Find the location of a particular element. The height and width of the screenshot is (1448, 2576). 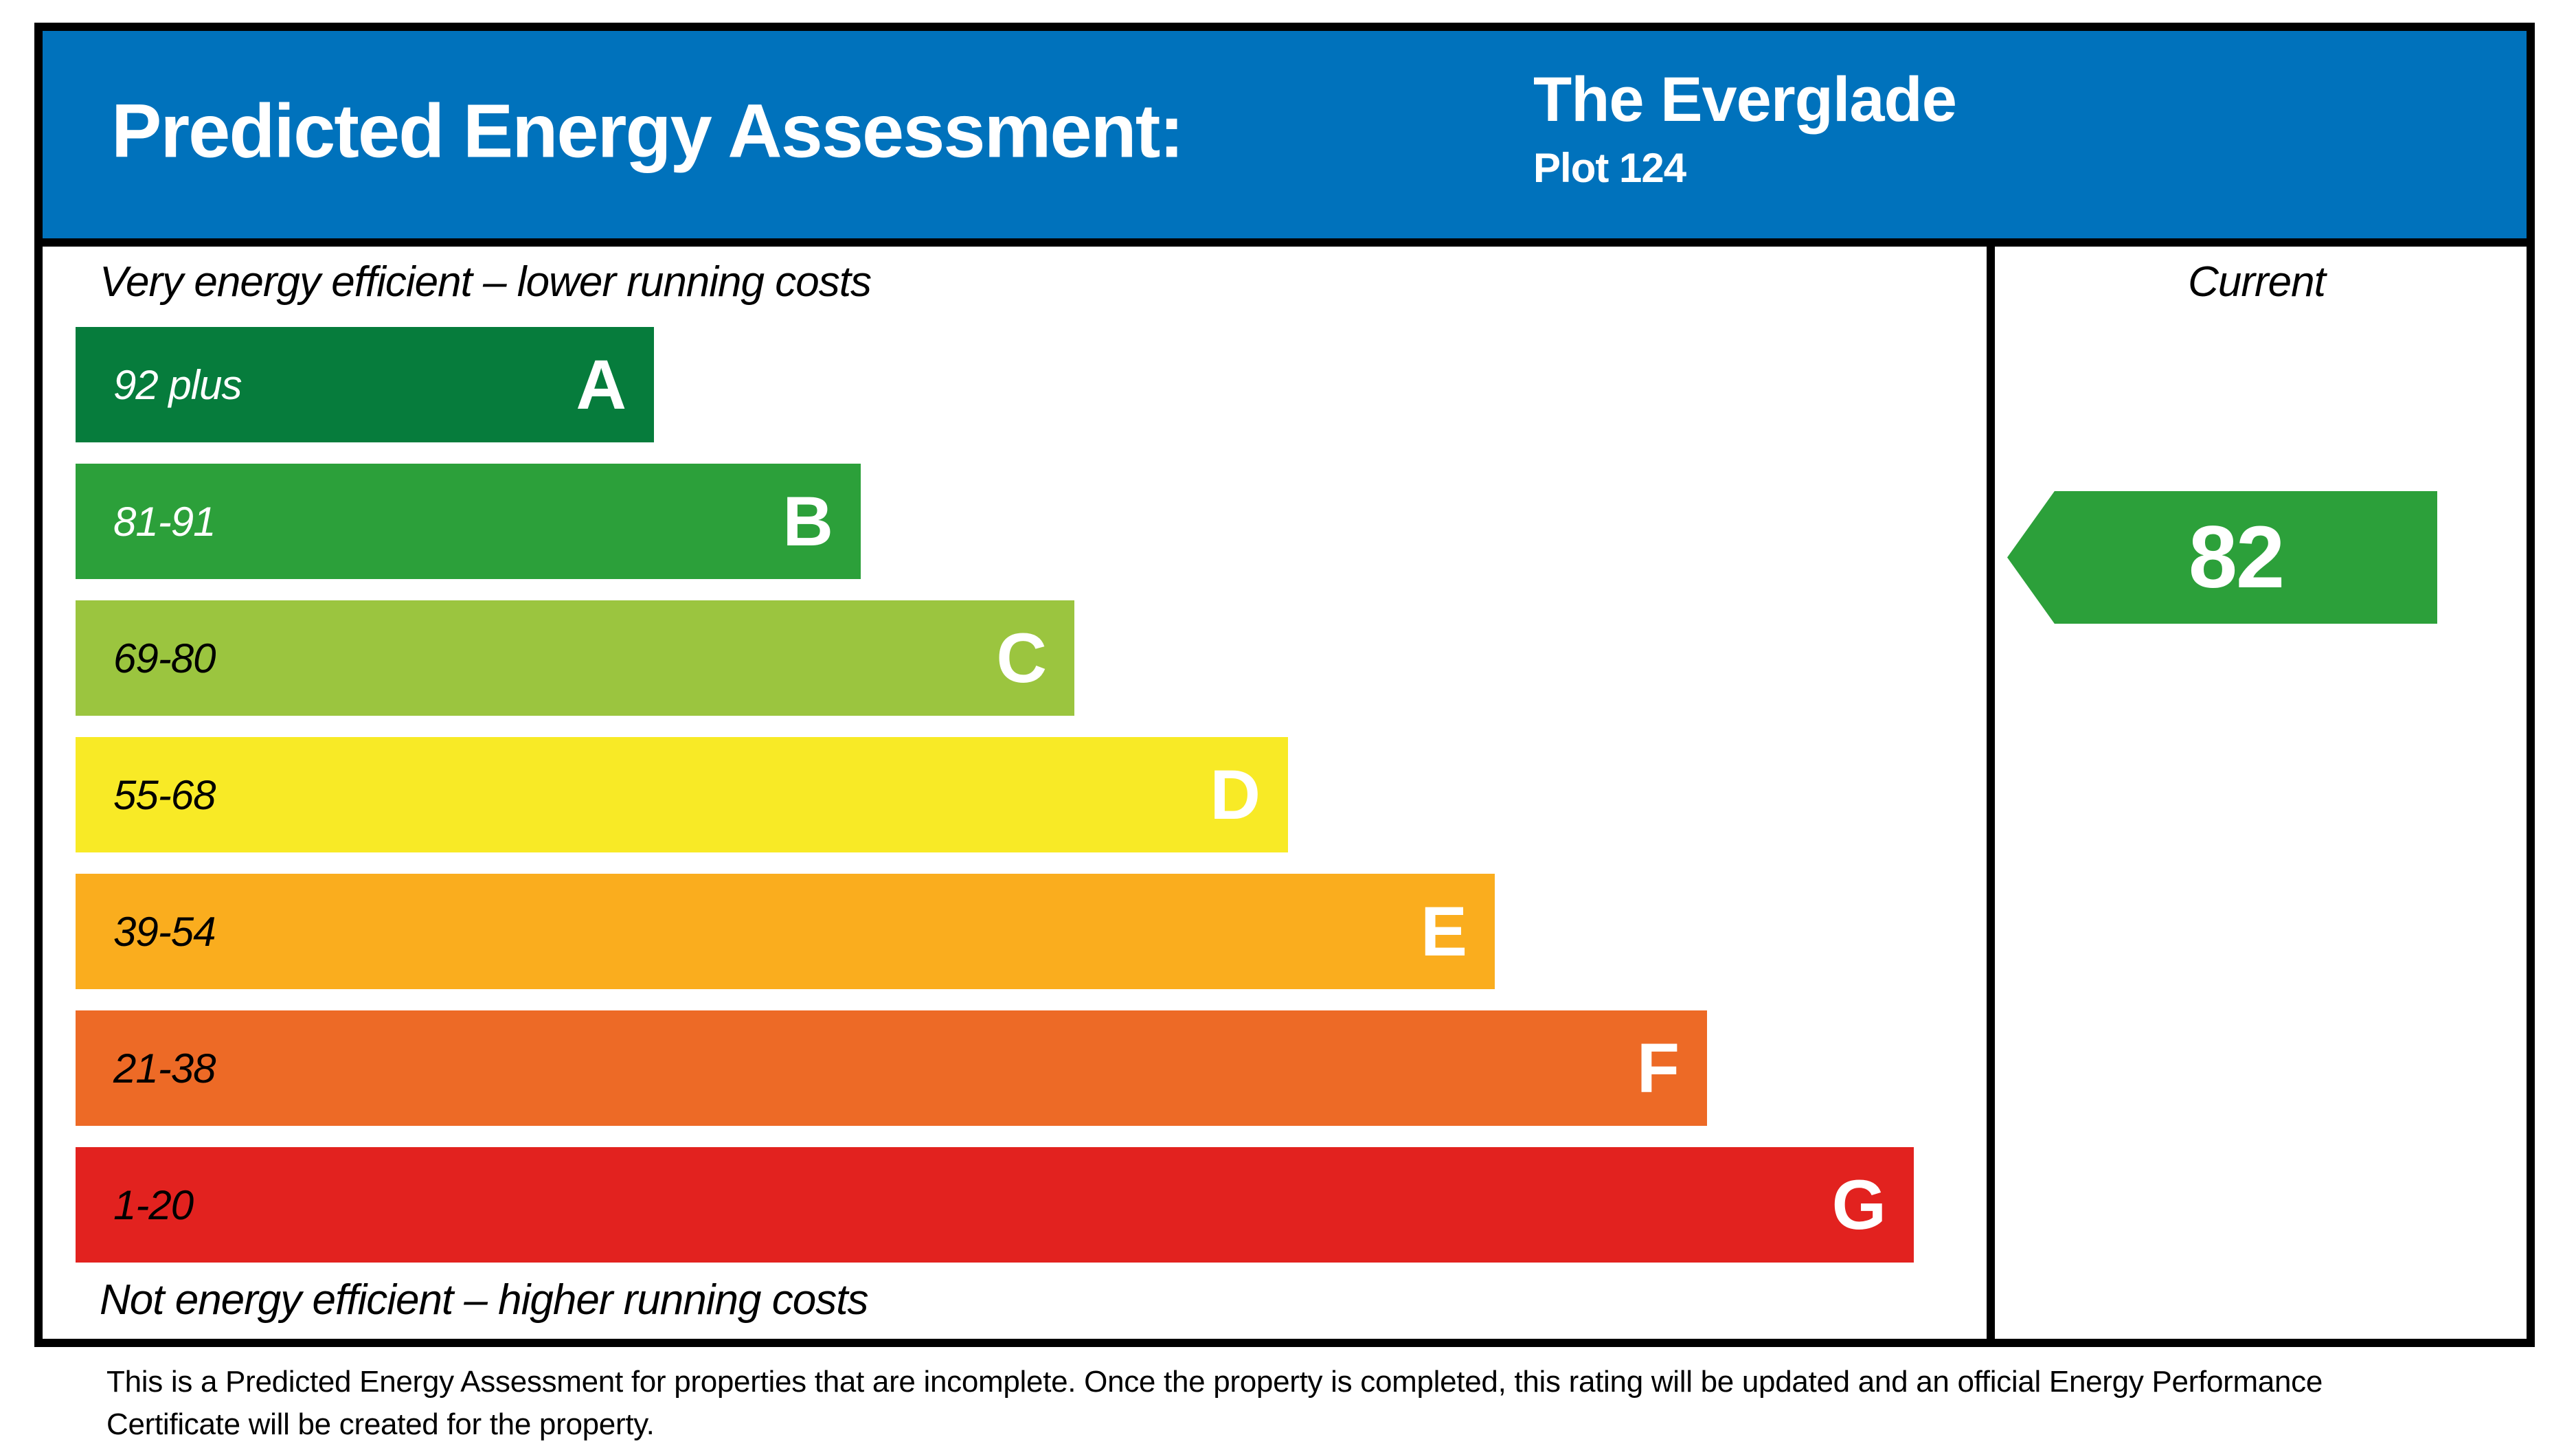

epc-band-E: 39-54 E is located at coordinates (1031, 931).